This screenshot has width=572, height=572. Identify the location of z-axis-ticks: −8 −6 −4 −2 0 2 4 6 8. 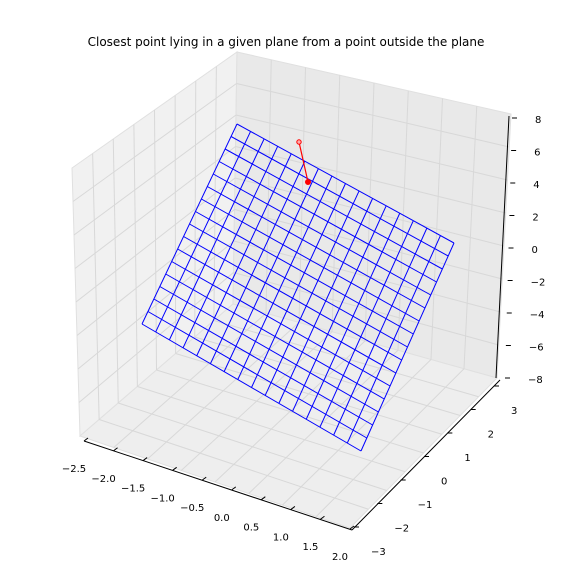
(525, 250).